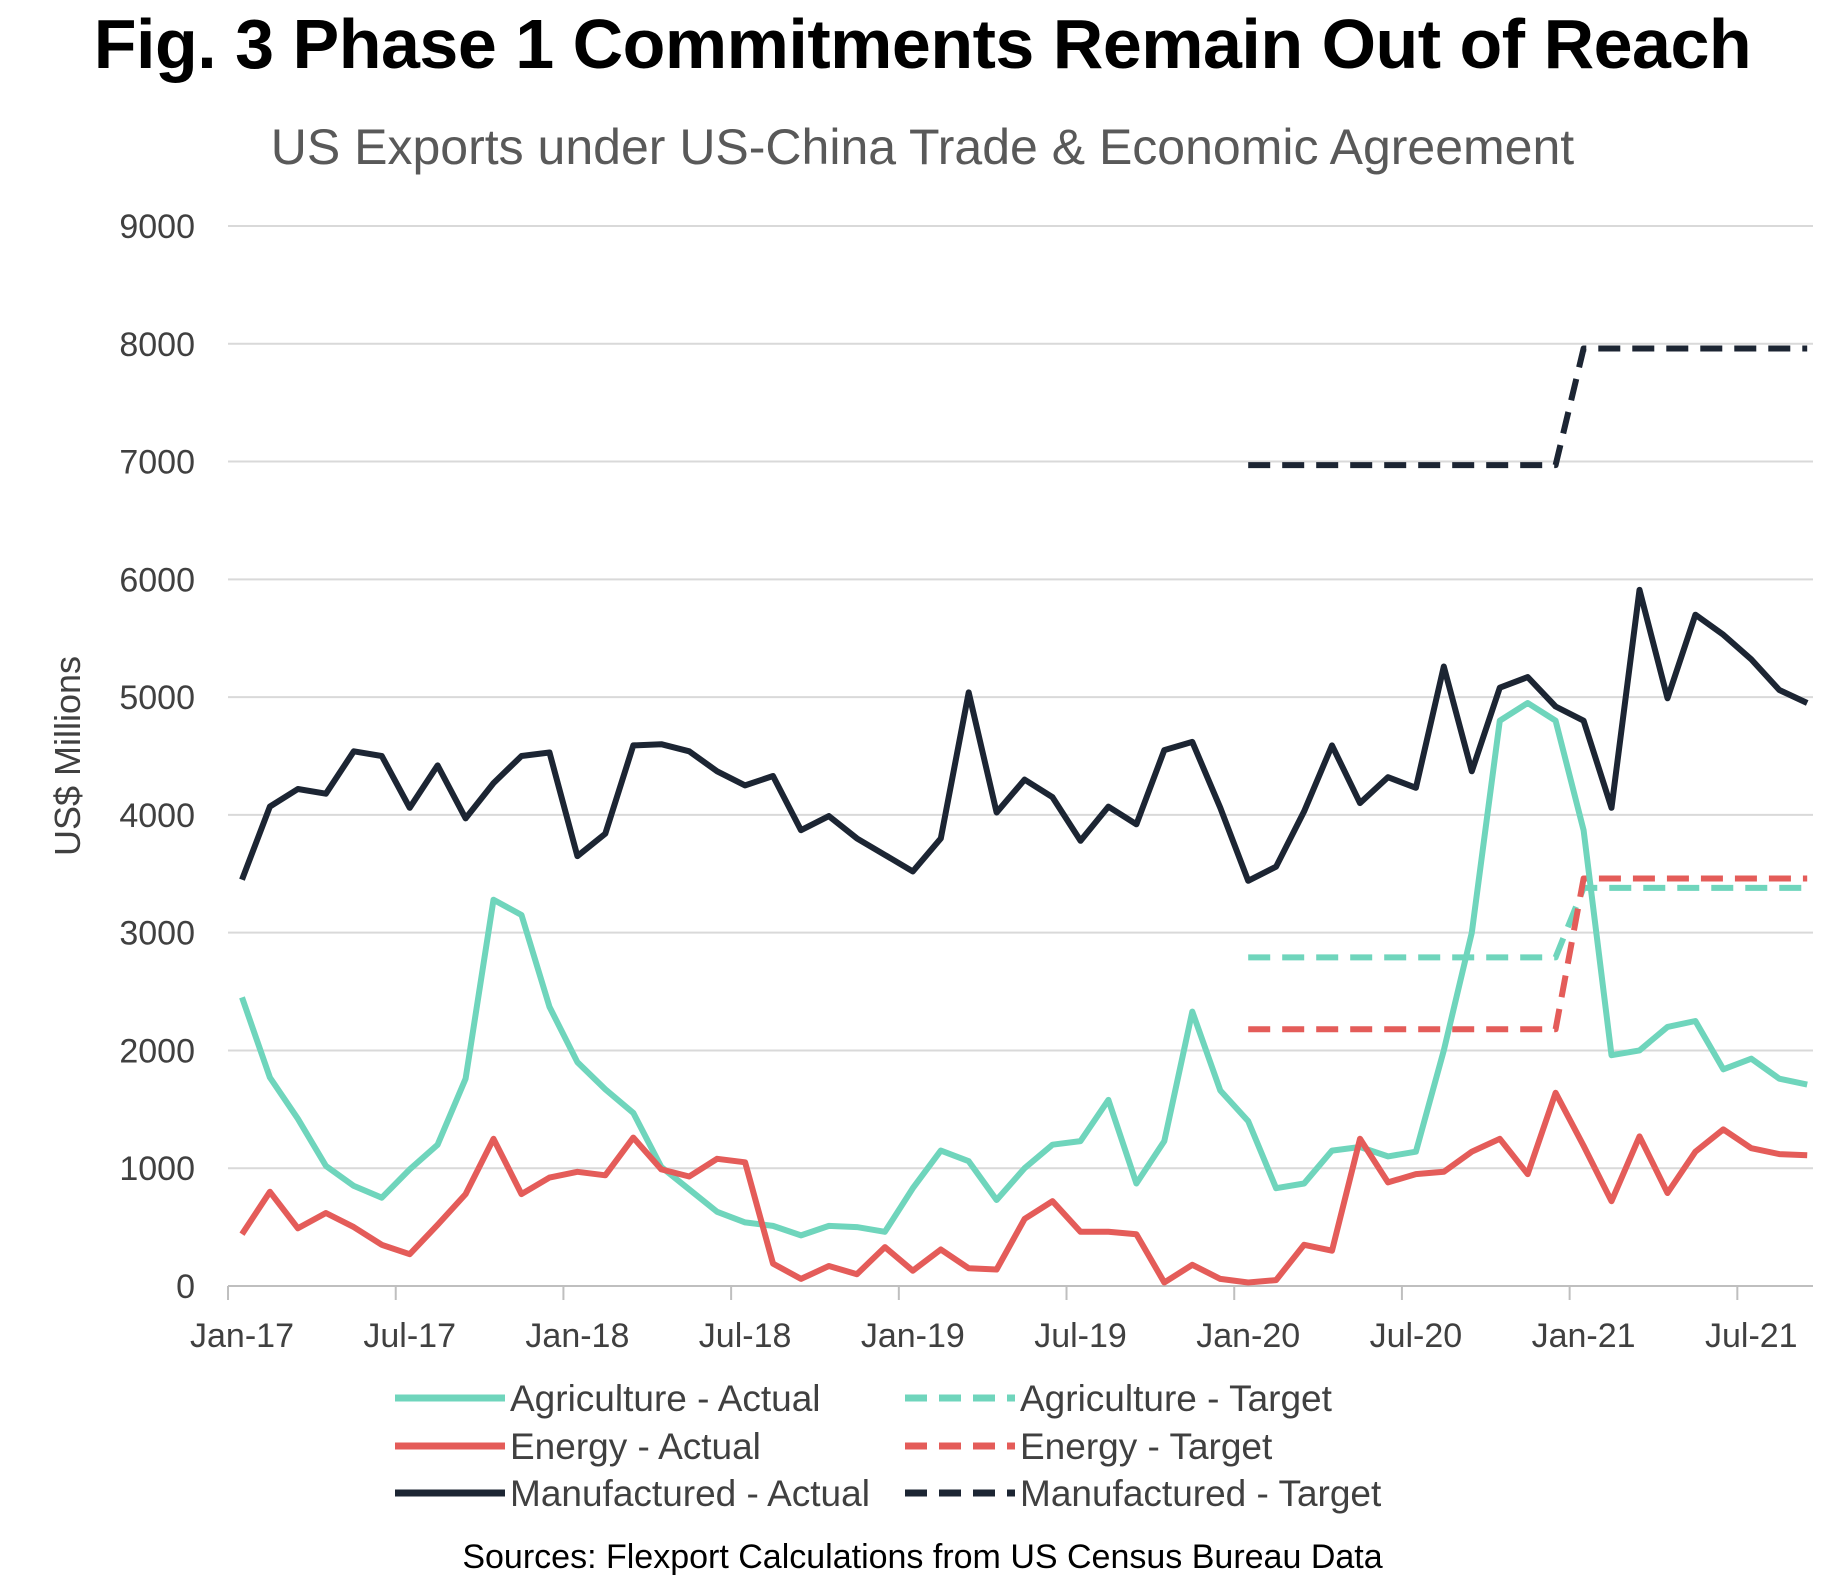 Image resolution: width=1845 pixels, height=1596 pixels. Describe the element at coordinates (1584, 1336) in the screenshot. I see `x-tick-label: Jan-21` at that location.